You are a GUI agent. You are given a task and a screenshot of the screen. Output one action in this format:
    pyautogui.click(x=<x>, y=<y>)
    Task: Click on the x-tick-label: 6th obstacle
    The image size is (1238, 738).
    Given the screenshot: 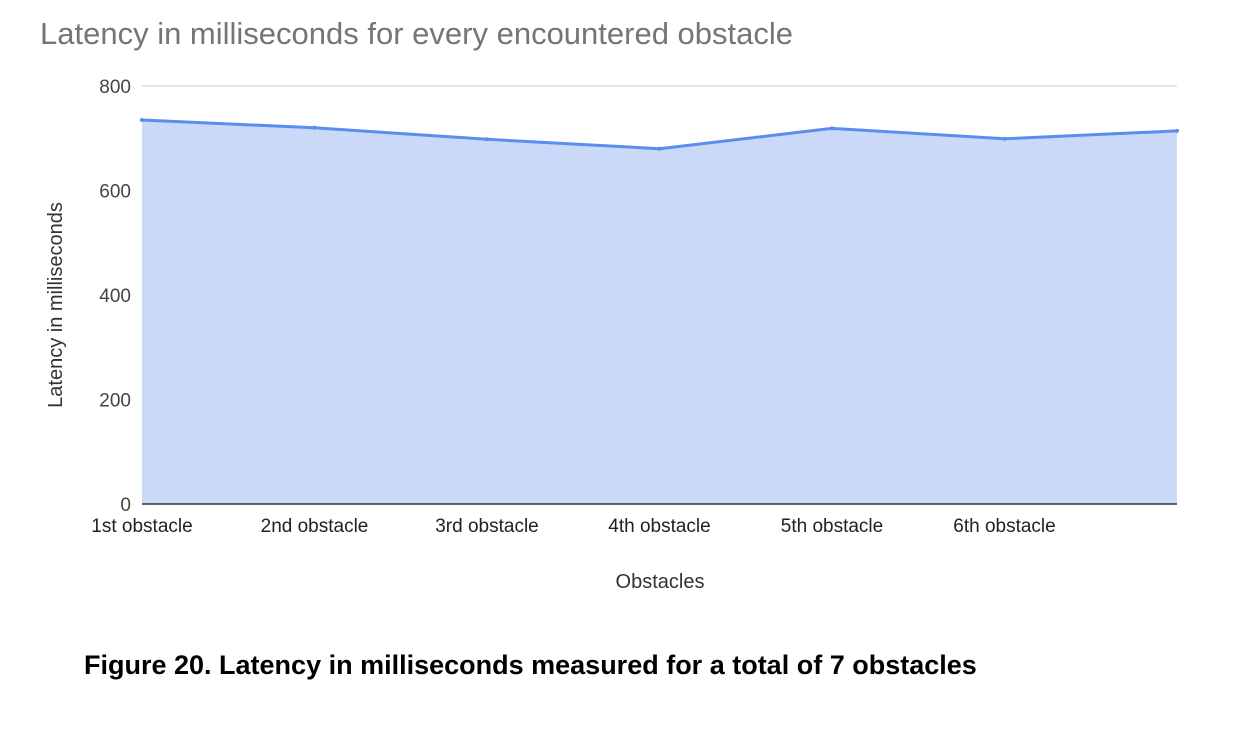 What is the action you would take?
    pyautogui.click(x=1004, y=526)
    